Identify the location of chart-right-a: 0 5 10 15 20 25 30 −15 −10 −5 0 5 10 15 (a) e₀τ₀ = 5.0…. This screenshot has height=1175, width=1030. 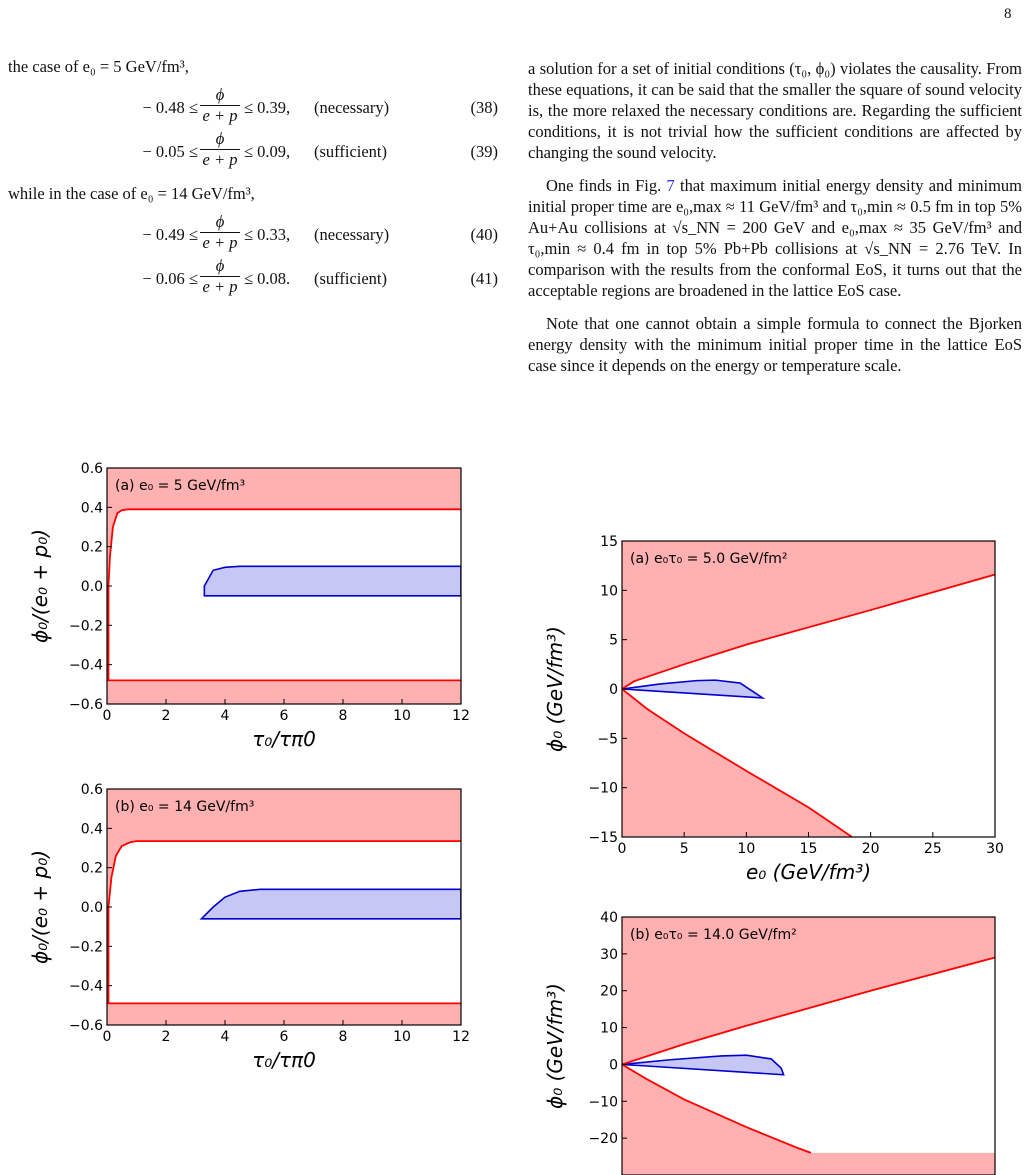
(773, 709).